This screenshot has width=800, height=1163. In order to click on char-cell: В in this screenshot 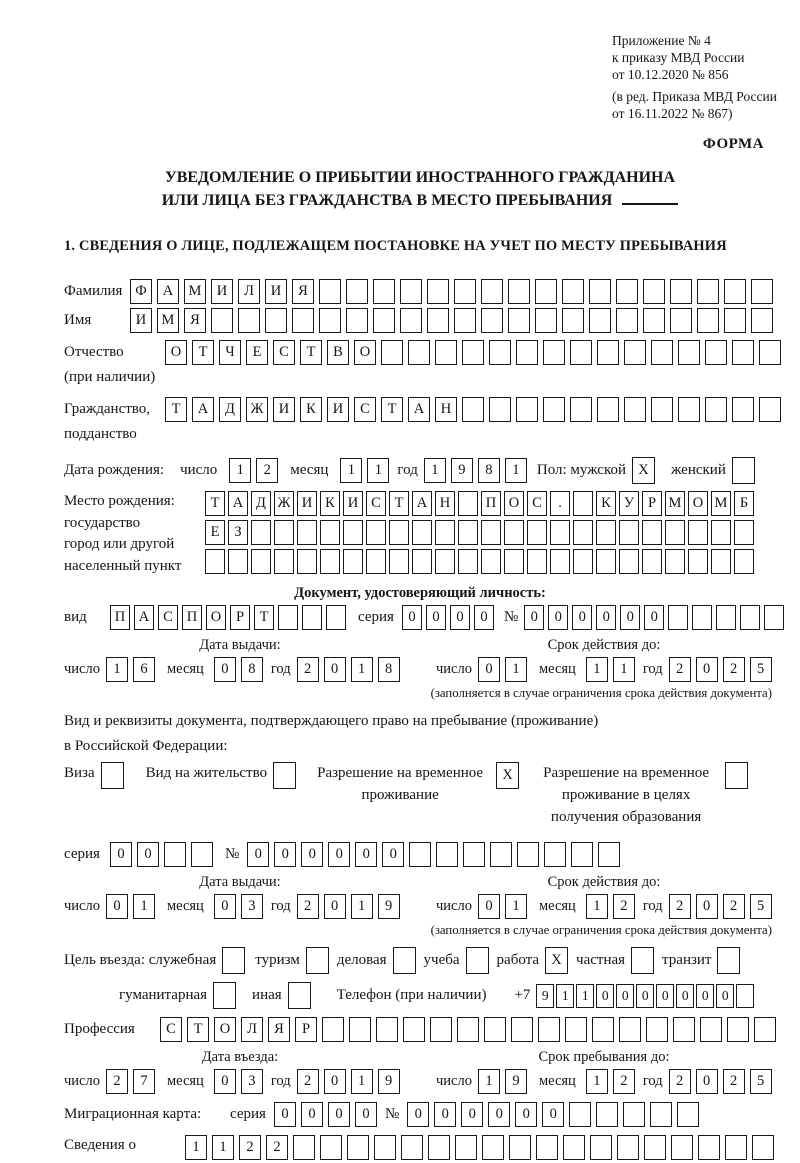, I will do `click(338, 352)`.